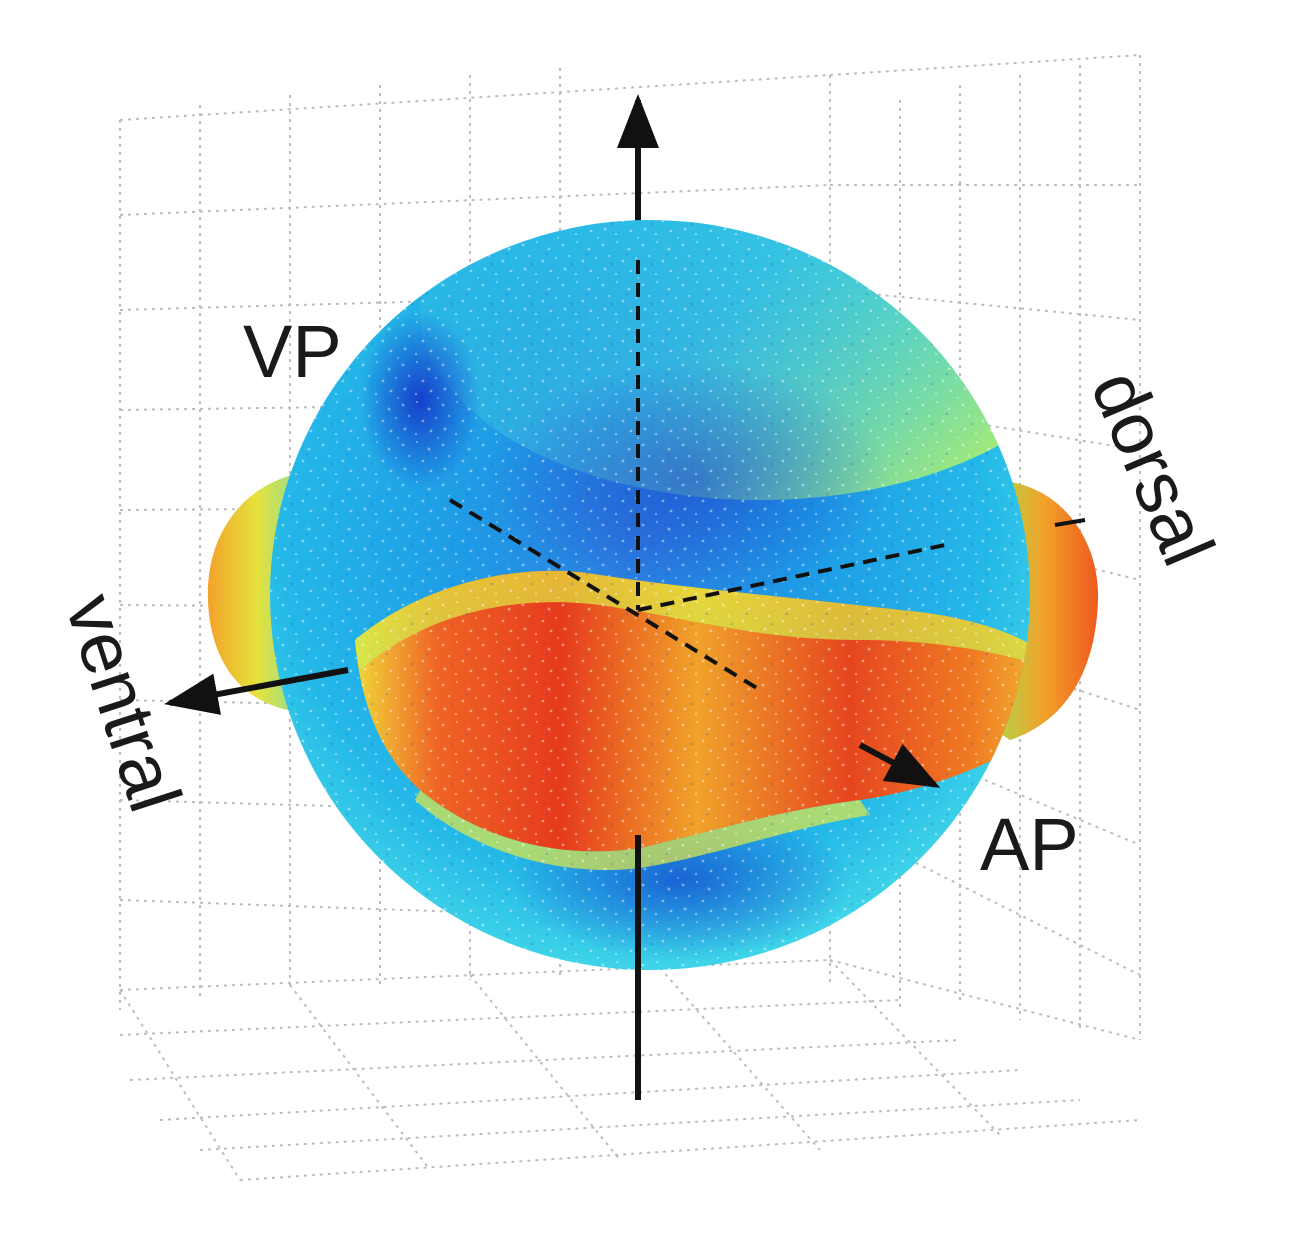 The height and width of the screenshot is (1236, 1300). What do you see at coordinates (1152, 468) in the screenshot?
I see `label-dorsal: dorsal` at bounding box center [1152, 468].